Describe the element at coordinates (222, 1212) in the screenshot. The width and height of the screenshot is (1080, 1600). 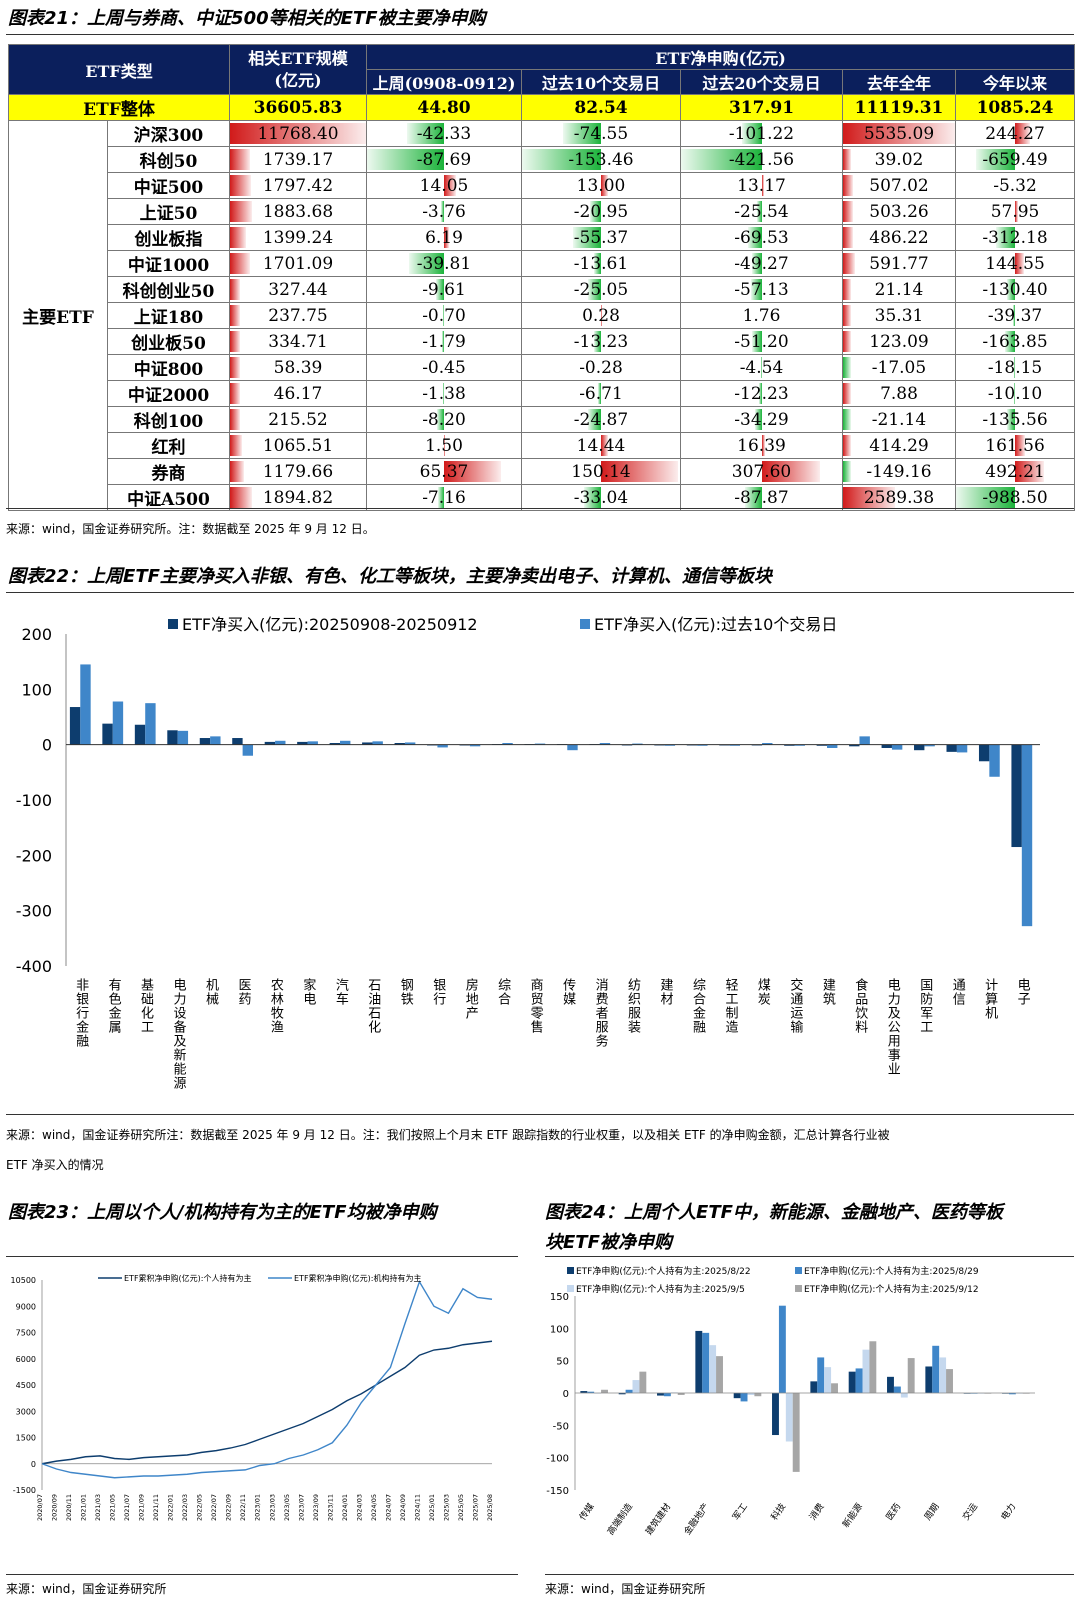
I see `fig23-title: 图表23：上周以个人/机构持有为主的ETF均被净申购` at that location.